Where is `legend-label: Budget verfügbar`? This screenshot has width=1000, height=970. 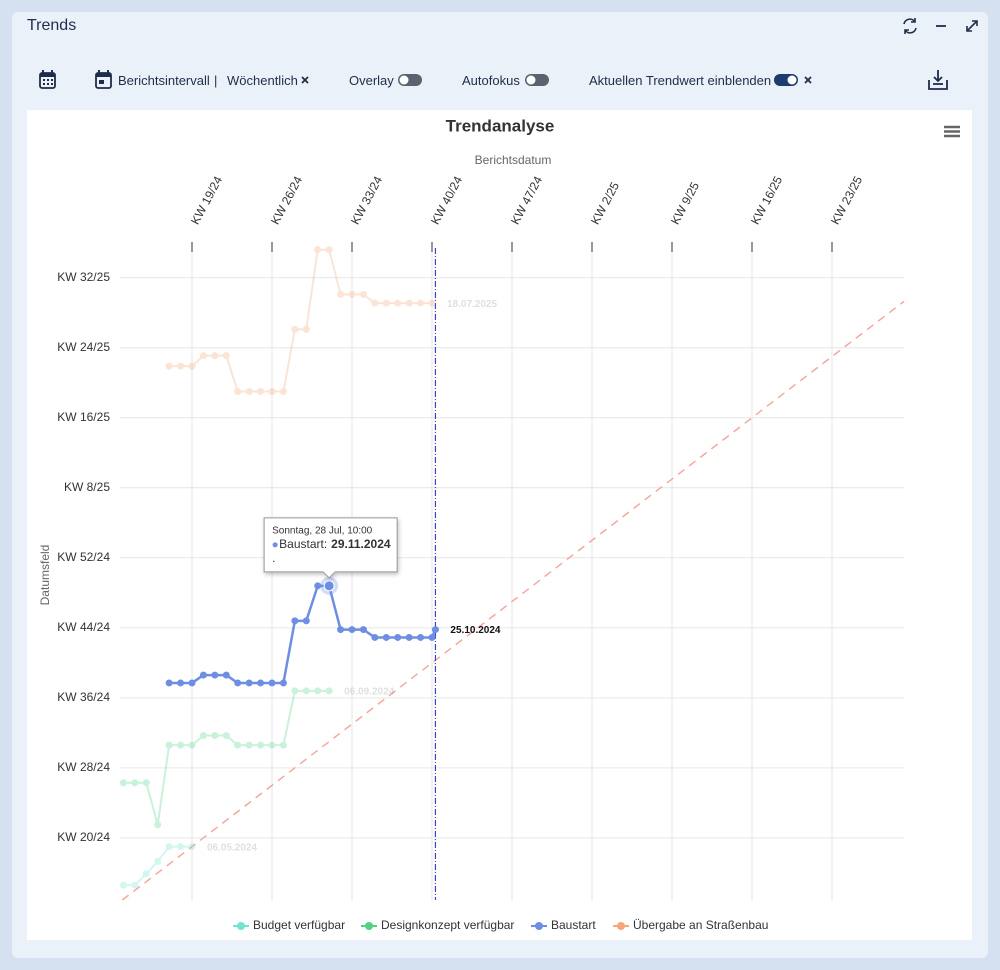
legend-label: Budget verfügbar is located at coordinates (299, 925).